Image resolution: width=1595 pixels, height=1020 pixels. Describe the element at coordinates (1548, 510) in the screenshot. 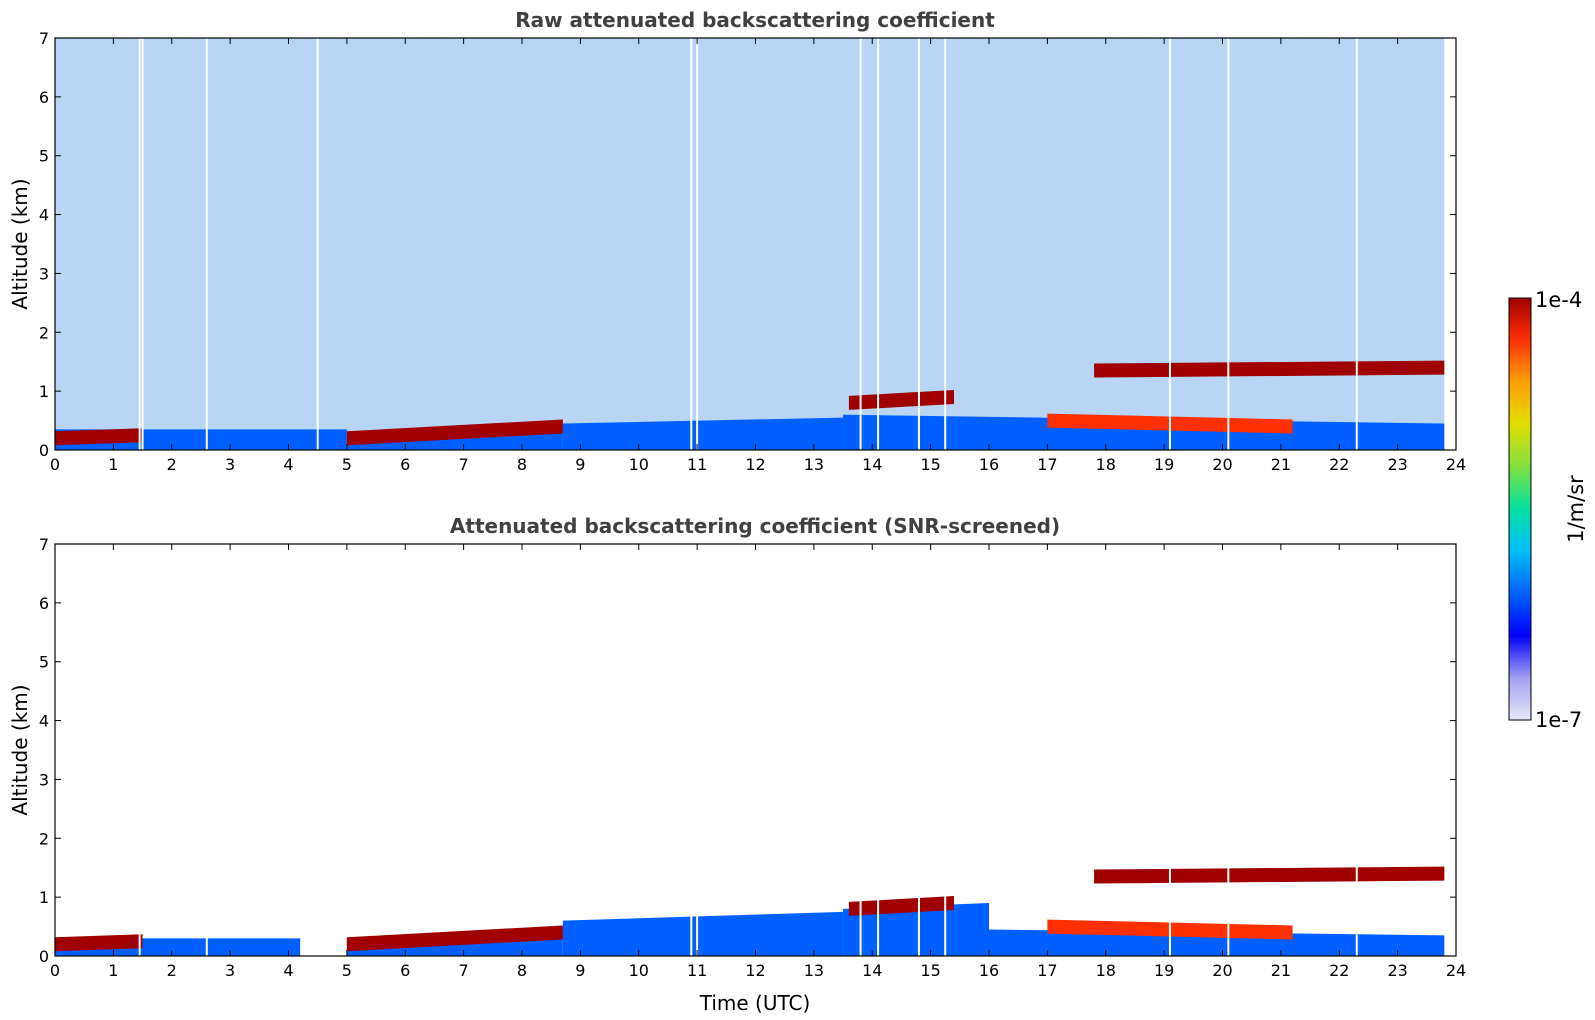

I see `colorbar: 1e-4 1e-7 1/m/sr` at that location.